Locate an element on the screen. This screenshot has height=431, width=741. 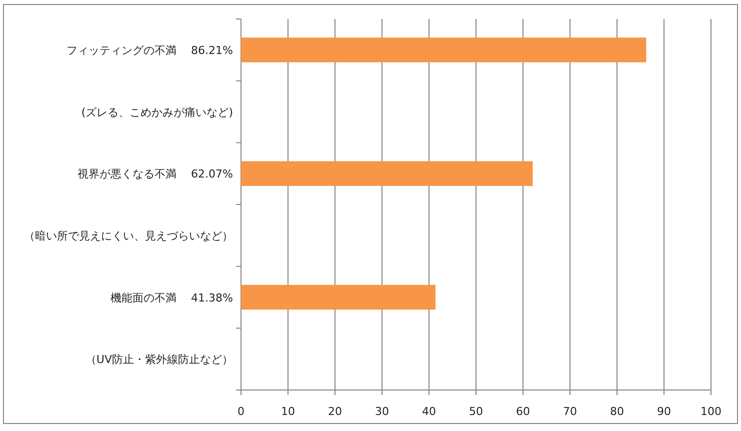
x-tick-label: 40 is located at coordinates (429, 411).